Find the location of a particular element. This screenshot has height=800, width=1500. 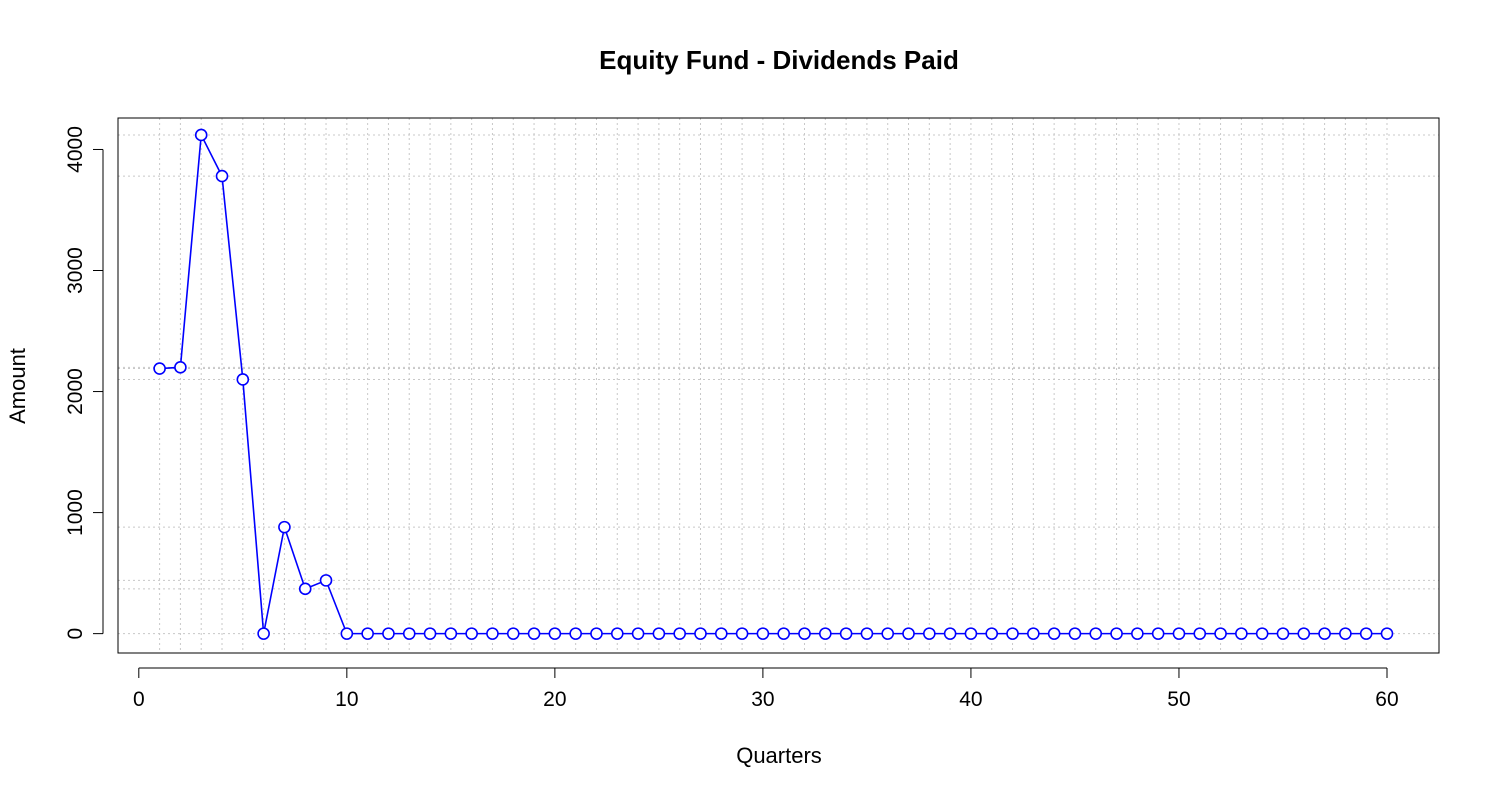

y-axis: 0 1000 2000 3000 4000 is located at coordinates (84, 383).